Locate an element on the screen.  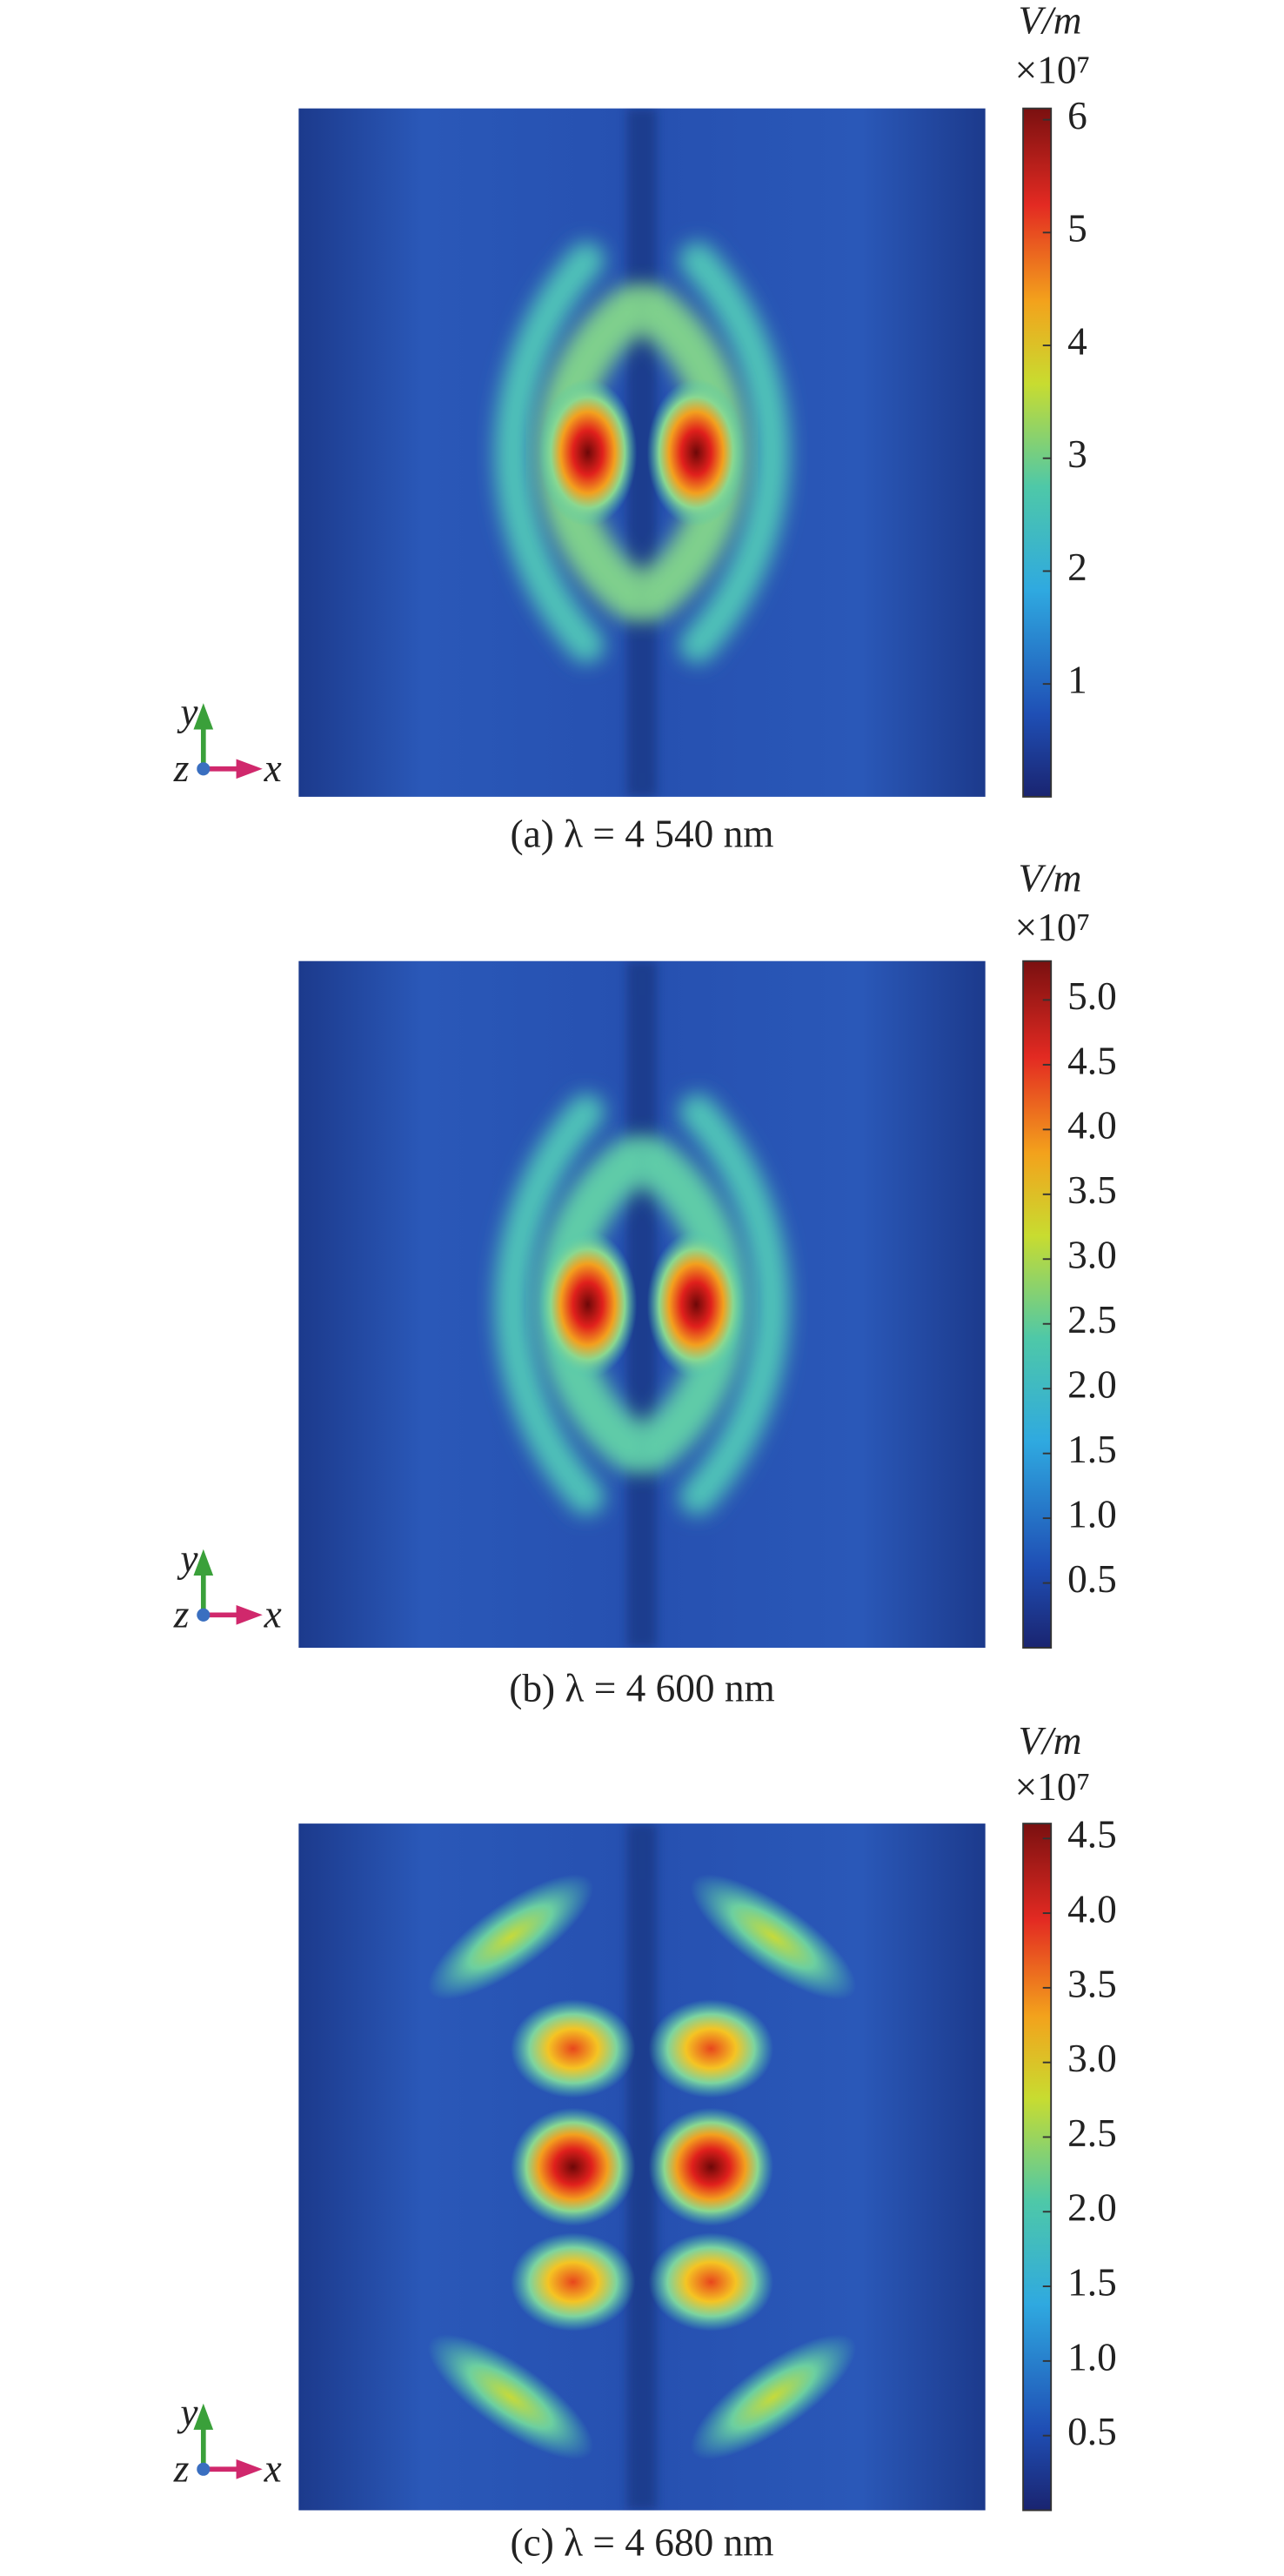
colorbar-tick-label: 2 is located at coordinates (1077, 567).